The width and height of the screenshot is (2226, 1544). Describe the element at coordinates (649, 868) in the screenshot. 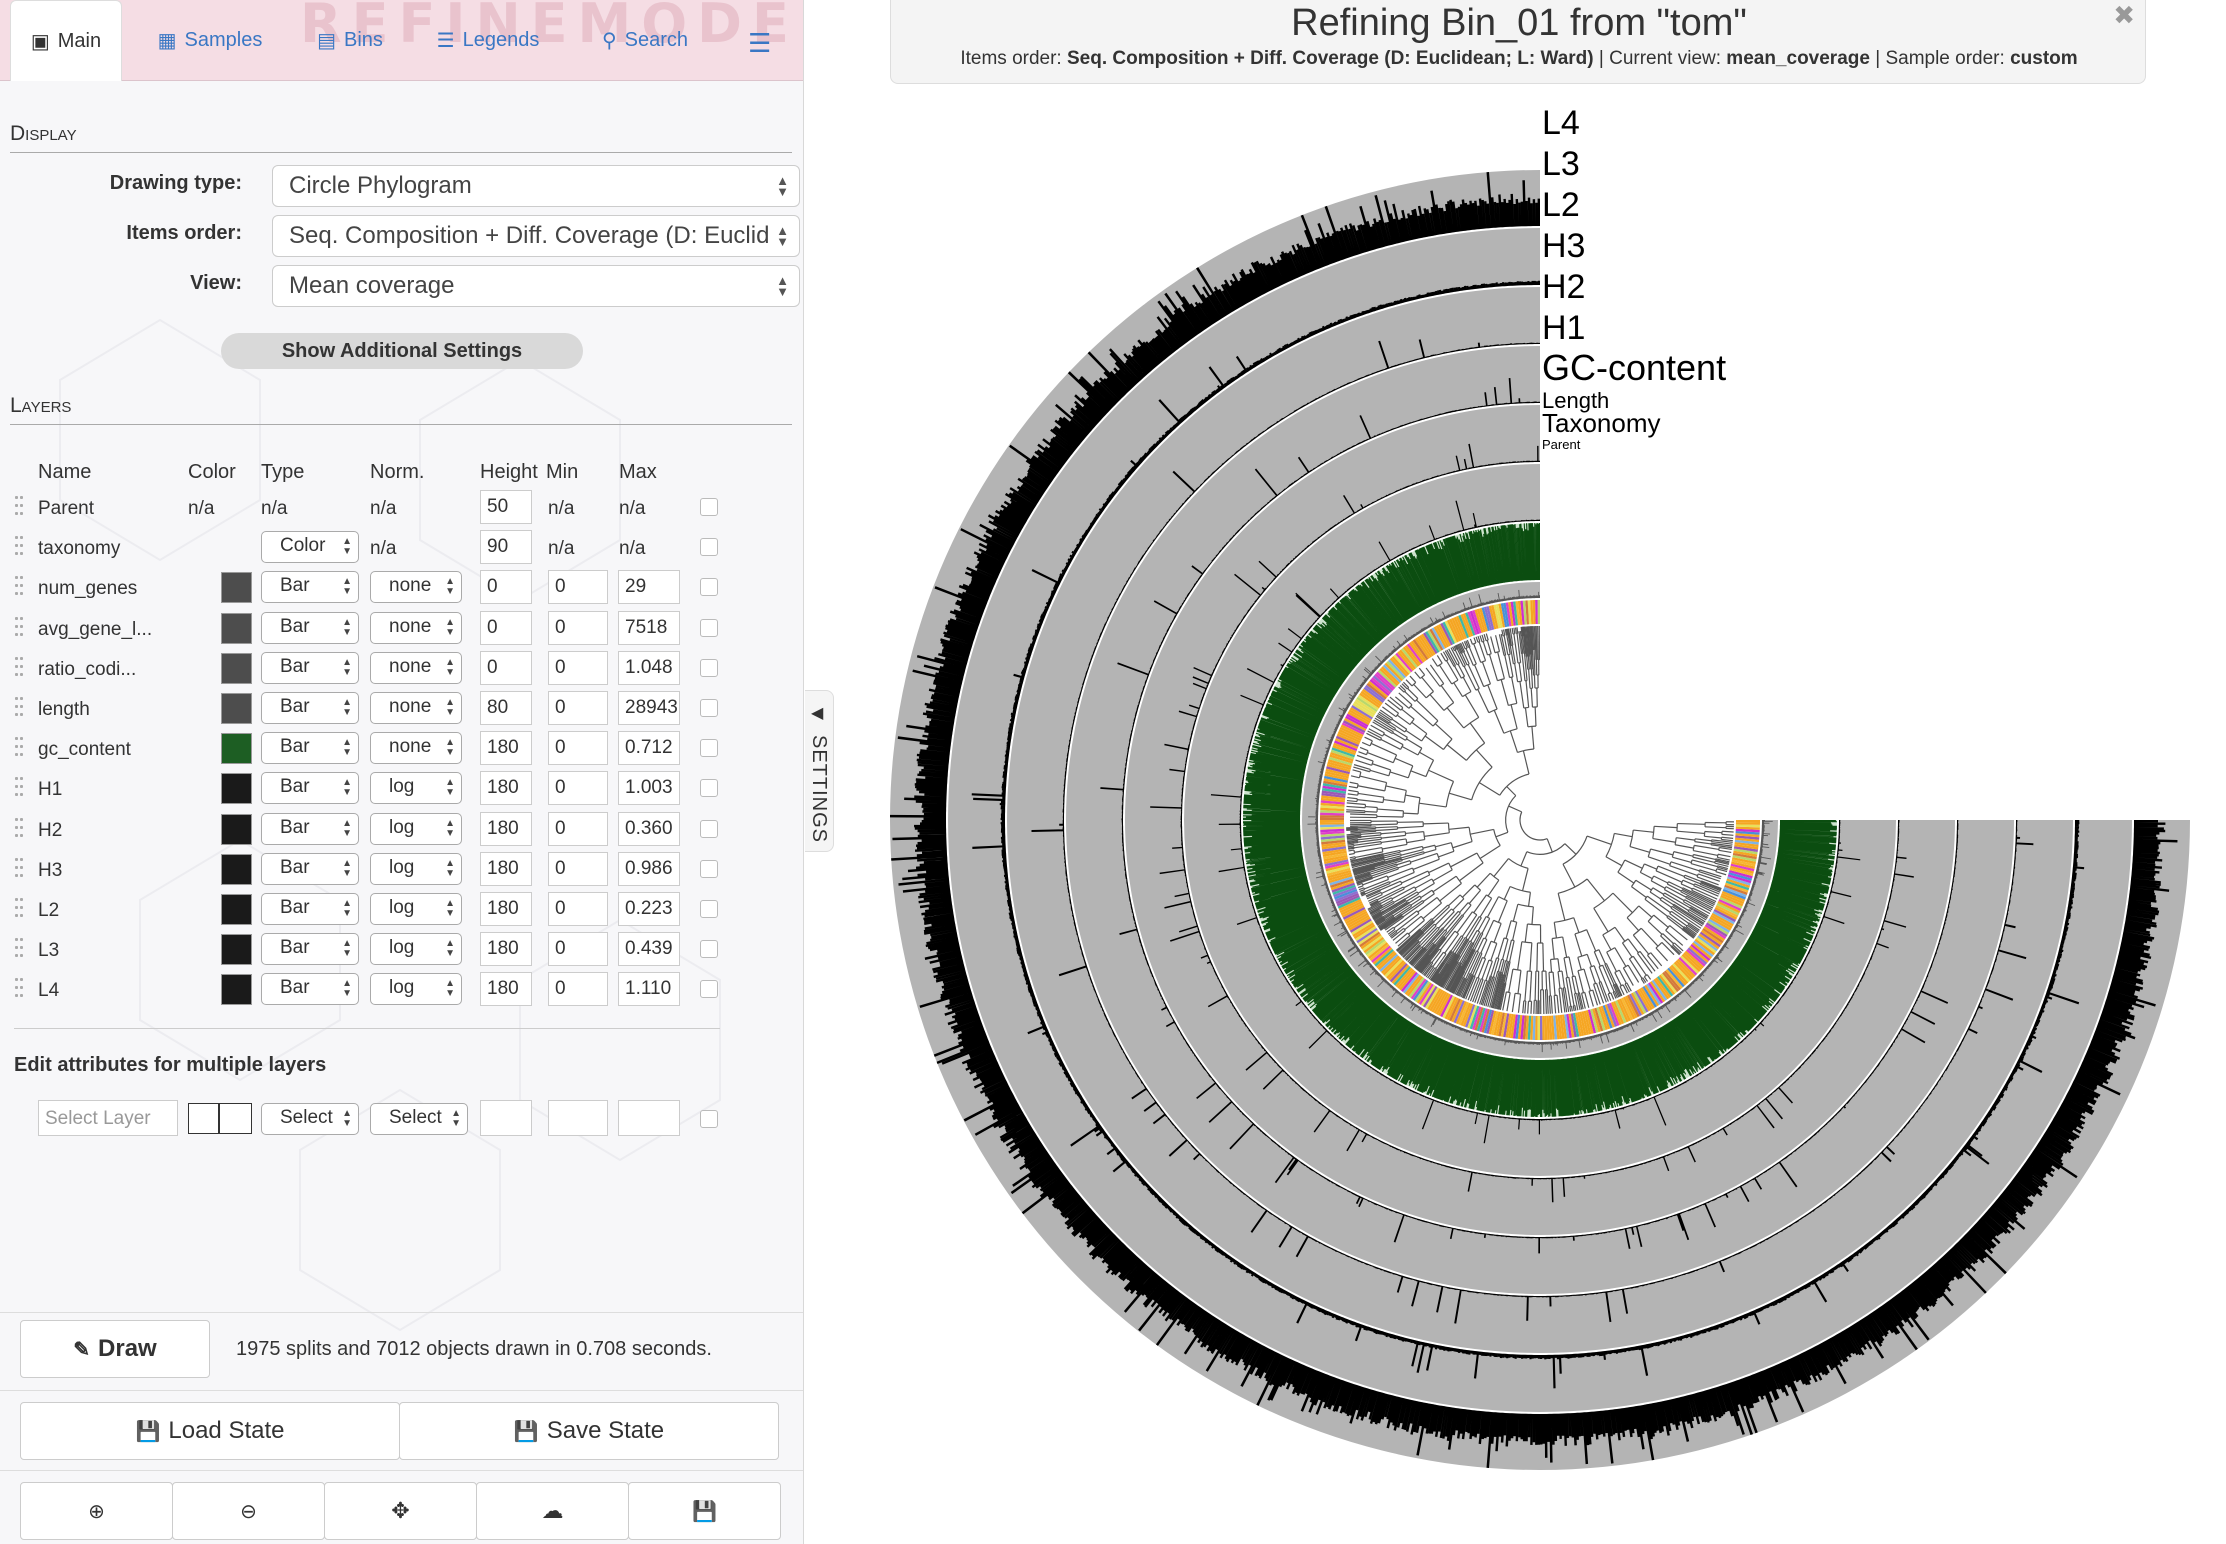

I see `layer-max-input: 0.986` at that location.